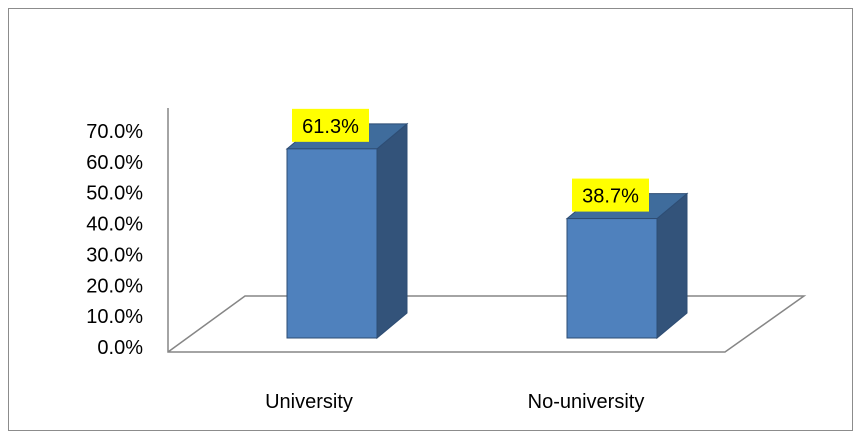  What do you see at coordinates (114, 317) in the screenshot?
I see `y-tick-label: 10.0%` at bounding box center [114, 317].